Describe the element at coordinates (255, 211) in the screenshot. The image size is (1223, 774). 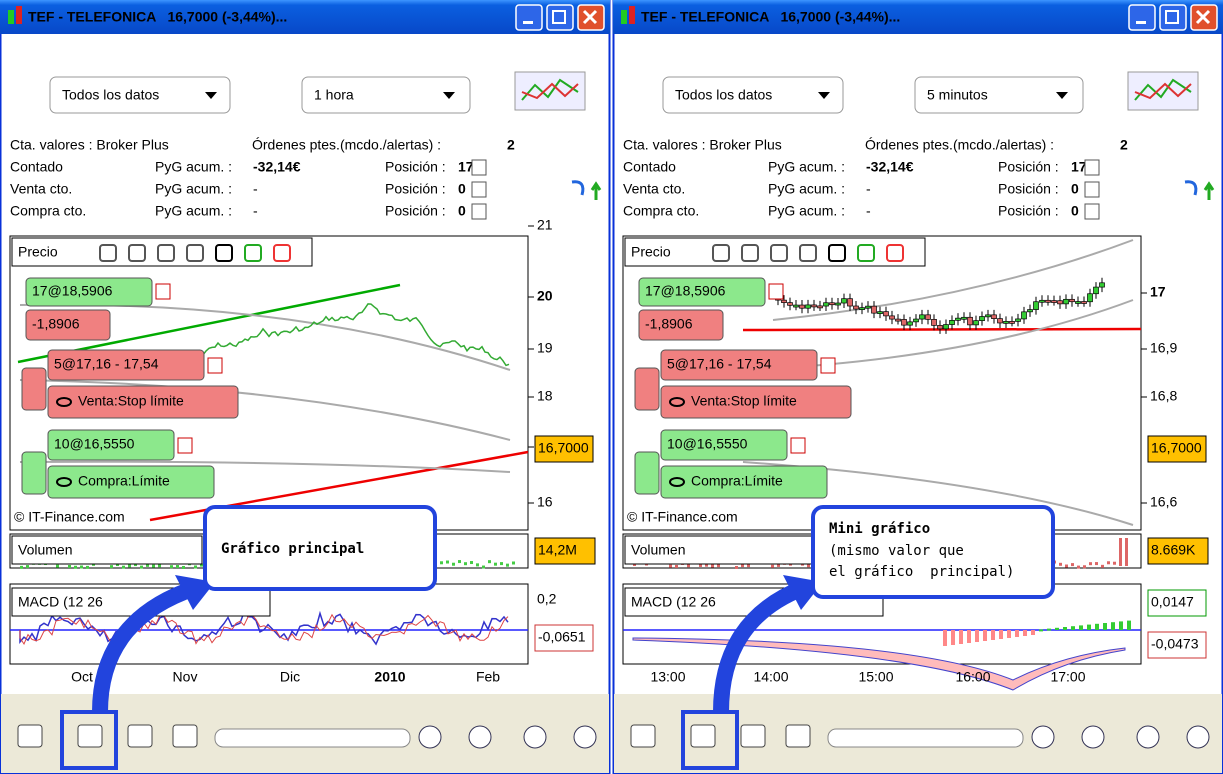
I see `pyg-value: -` at that location.